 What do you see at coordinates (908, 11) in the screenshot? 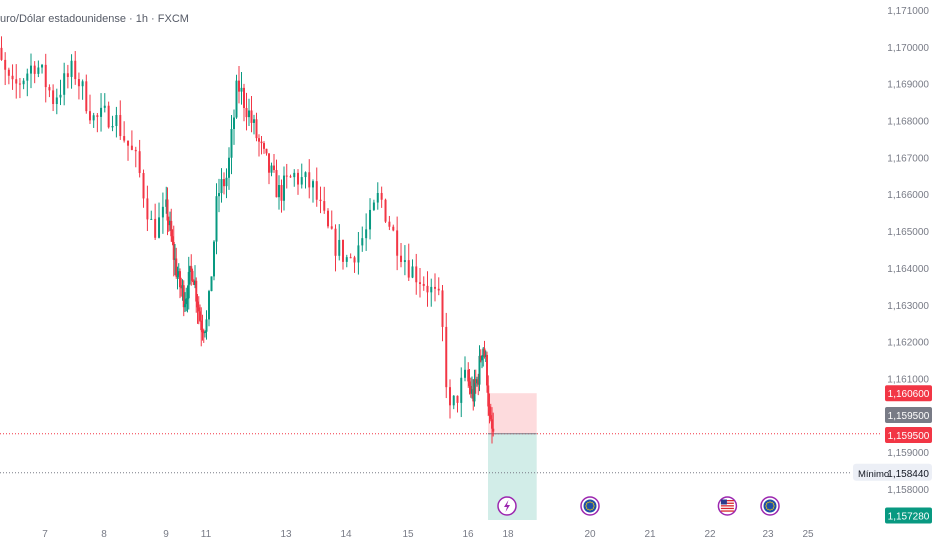
I see `y-tick-label: 1,171000` at bounding box center [908, 11].